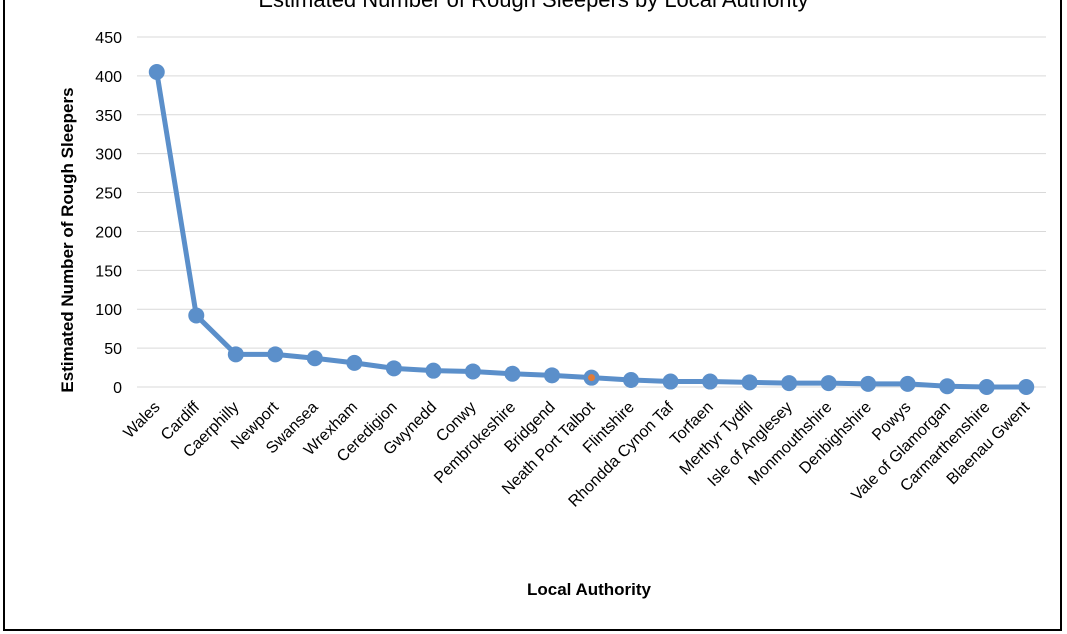 This screenshot has height=634, width=1067. Describe the element at coordinates (108, 194) in the screenshot. I see `y-tick-label: 250` at that location.